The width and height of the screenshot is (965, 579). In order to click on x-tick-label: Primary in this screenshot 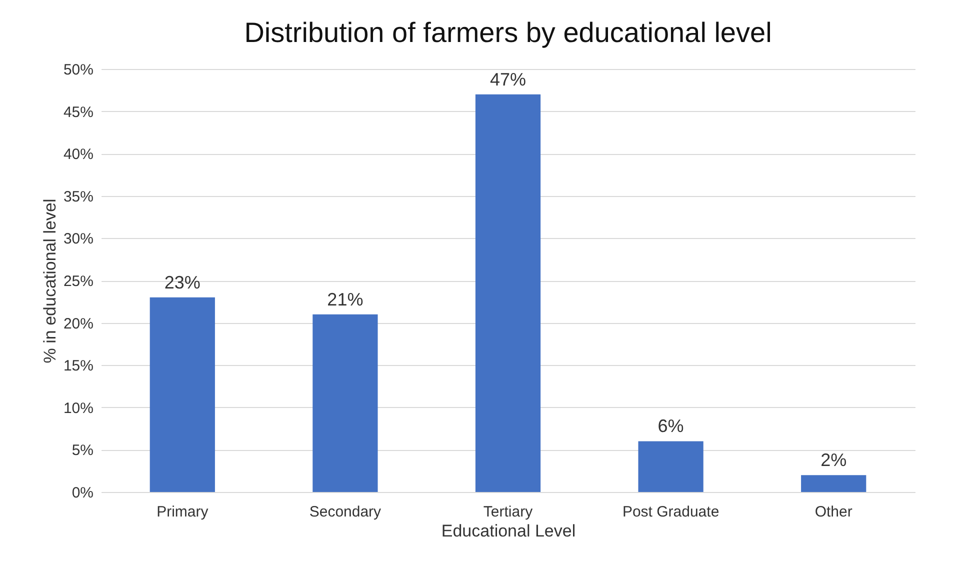, I will do `click(182, 512)`.